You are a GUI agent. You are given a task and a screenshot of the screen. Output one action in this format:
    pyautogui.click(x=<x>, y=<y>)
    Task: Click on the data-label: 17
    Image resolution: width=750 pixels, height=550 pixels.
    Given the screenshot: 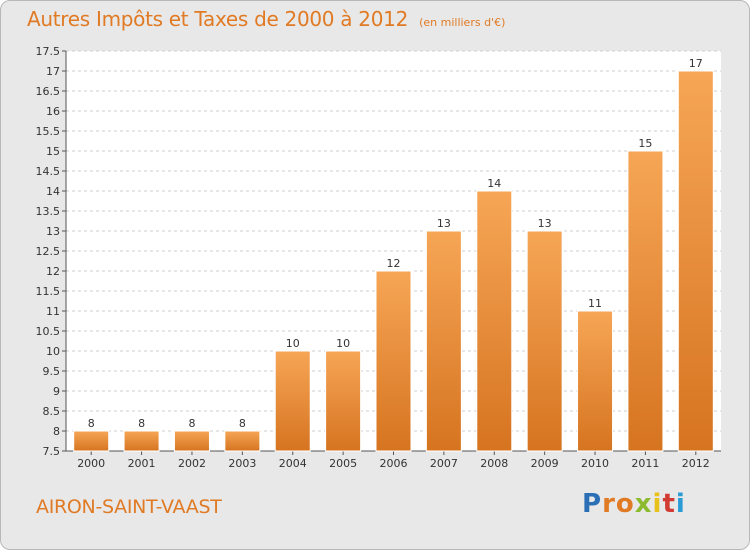 What is the action you would take?
    pyautogui.click(x=696, y=63)
    